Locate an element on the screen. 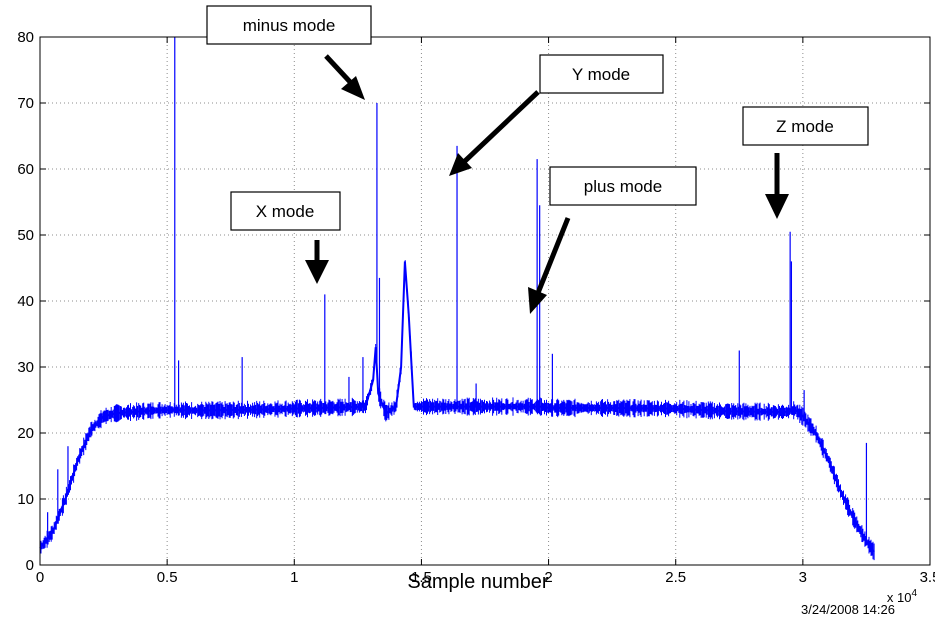 The height and width of the screenshot is (622, 935). y-tick-label: 30 is located at coordinates (25, 367).